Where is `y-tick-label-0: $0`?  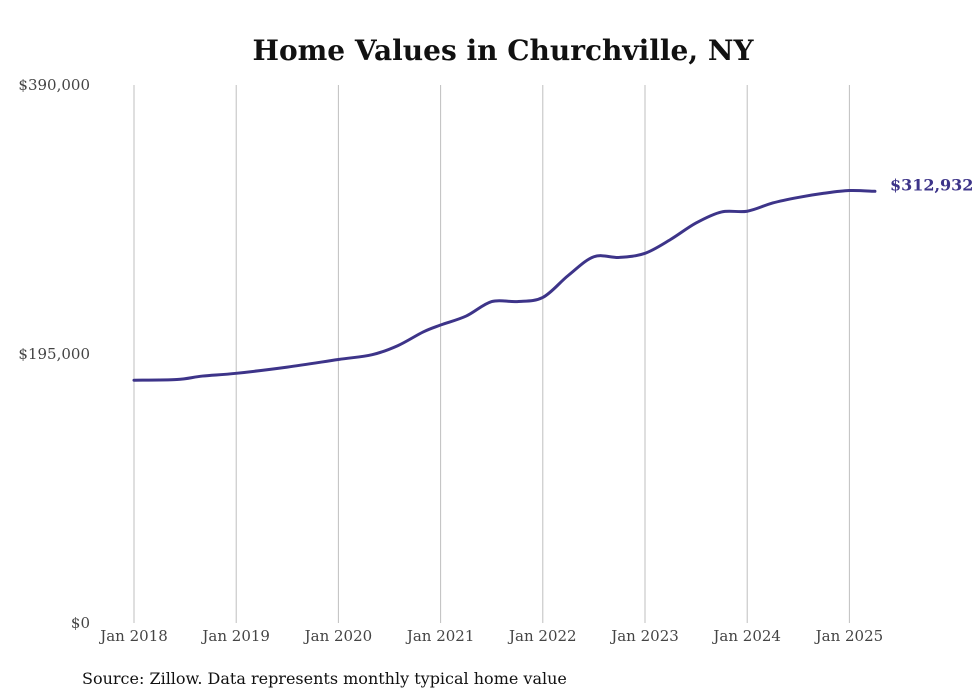
y-tick-label-0: $0 is located at coordinates (80, 623).